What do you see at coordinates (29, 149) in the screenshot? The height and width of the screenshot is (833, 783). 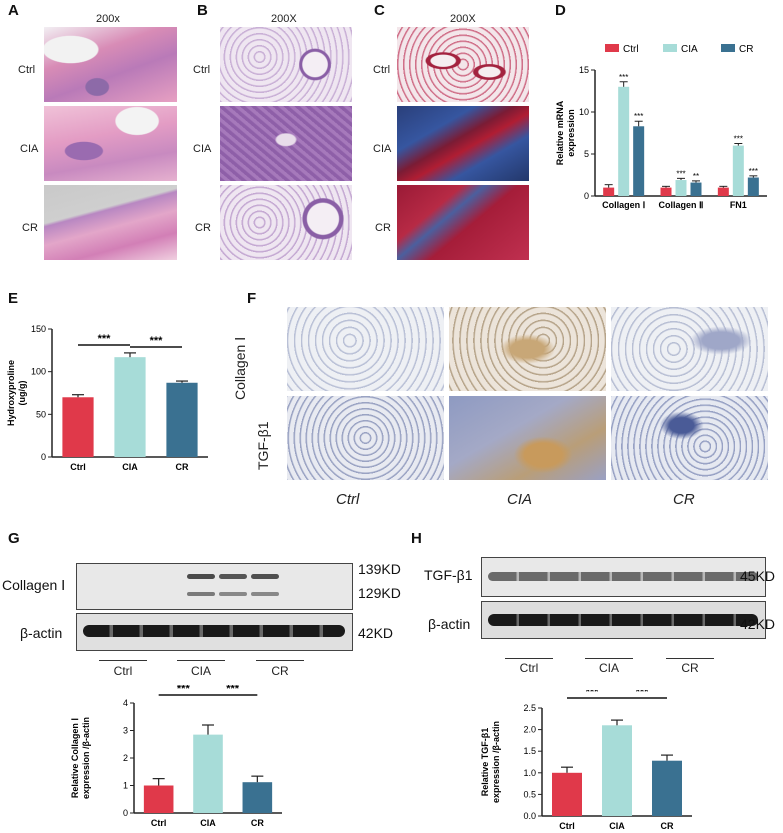 I see `row-label-a-cia: CIA` at bounding box center [29, 149].